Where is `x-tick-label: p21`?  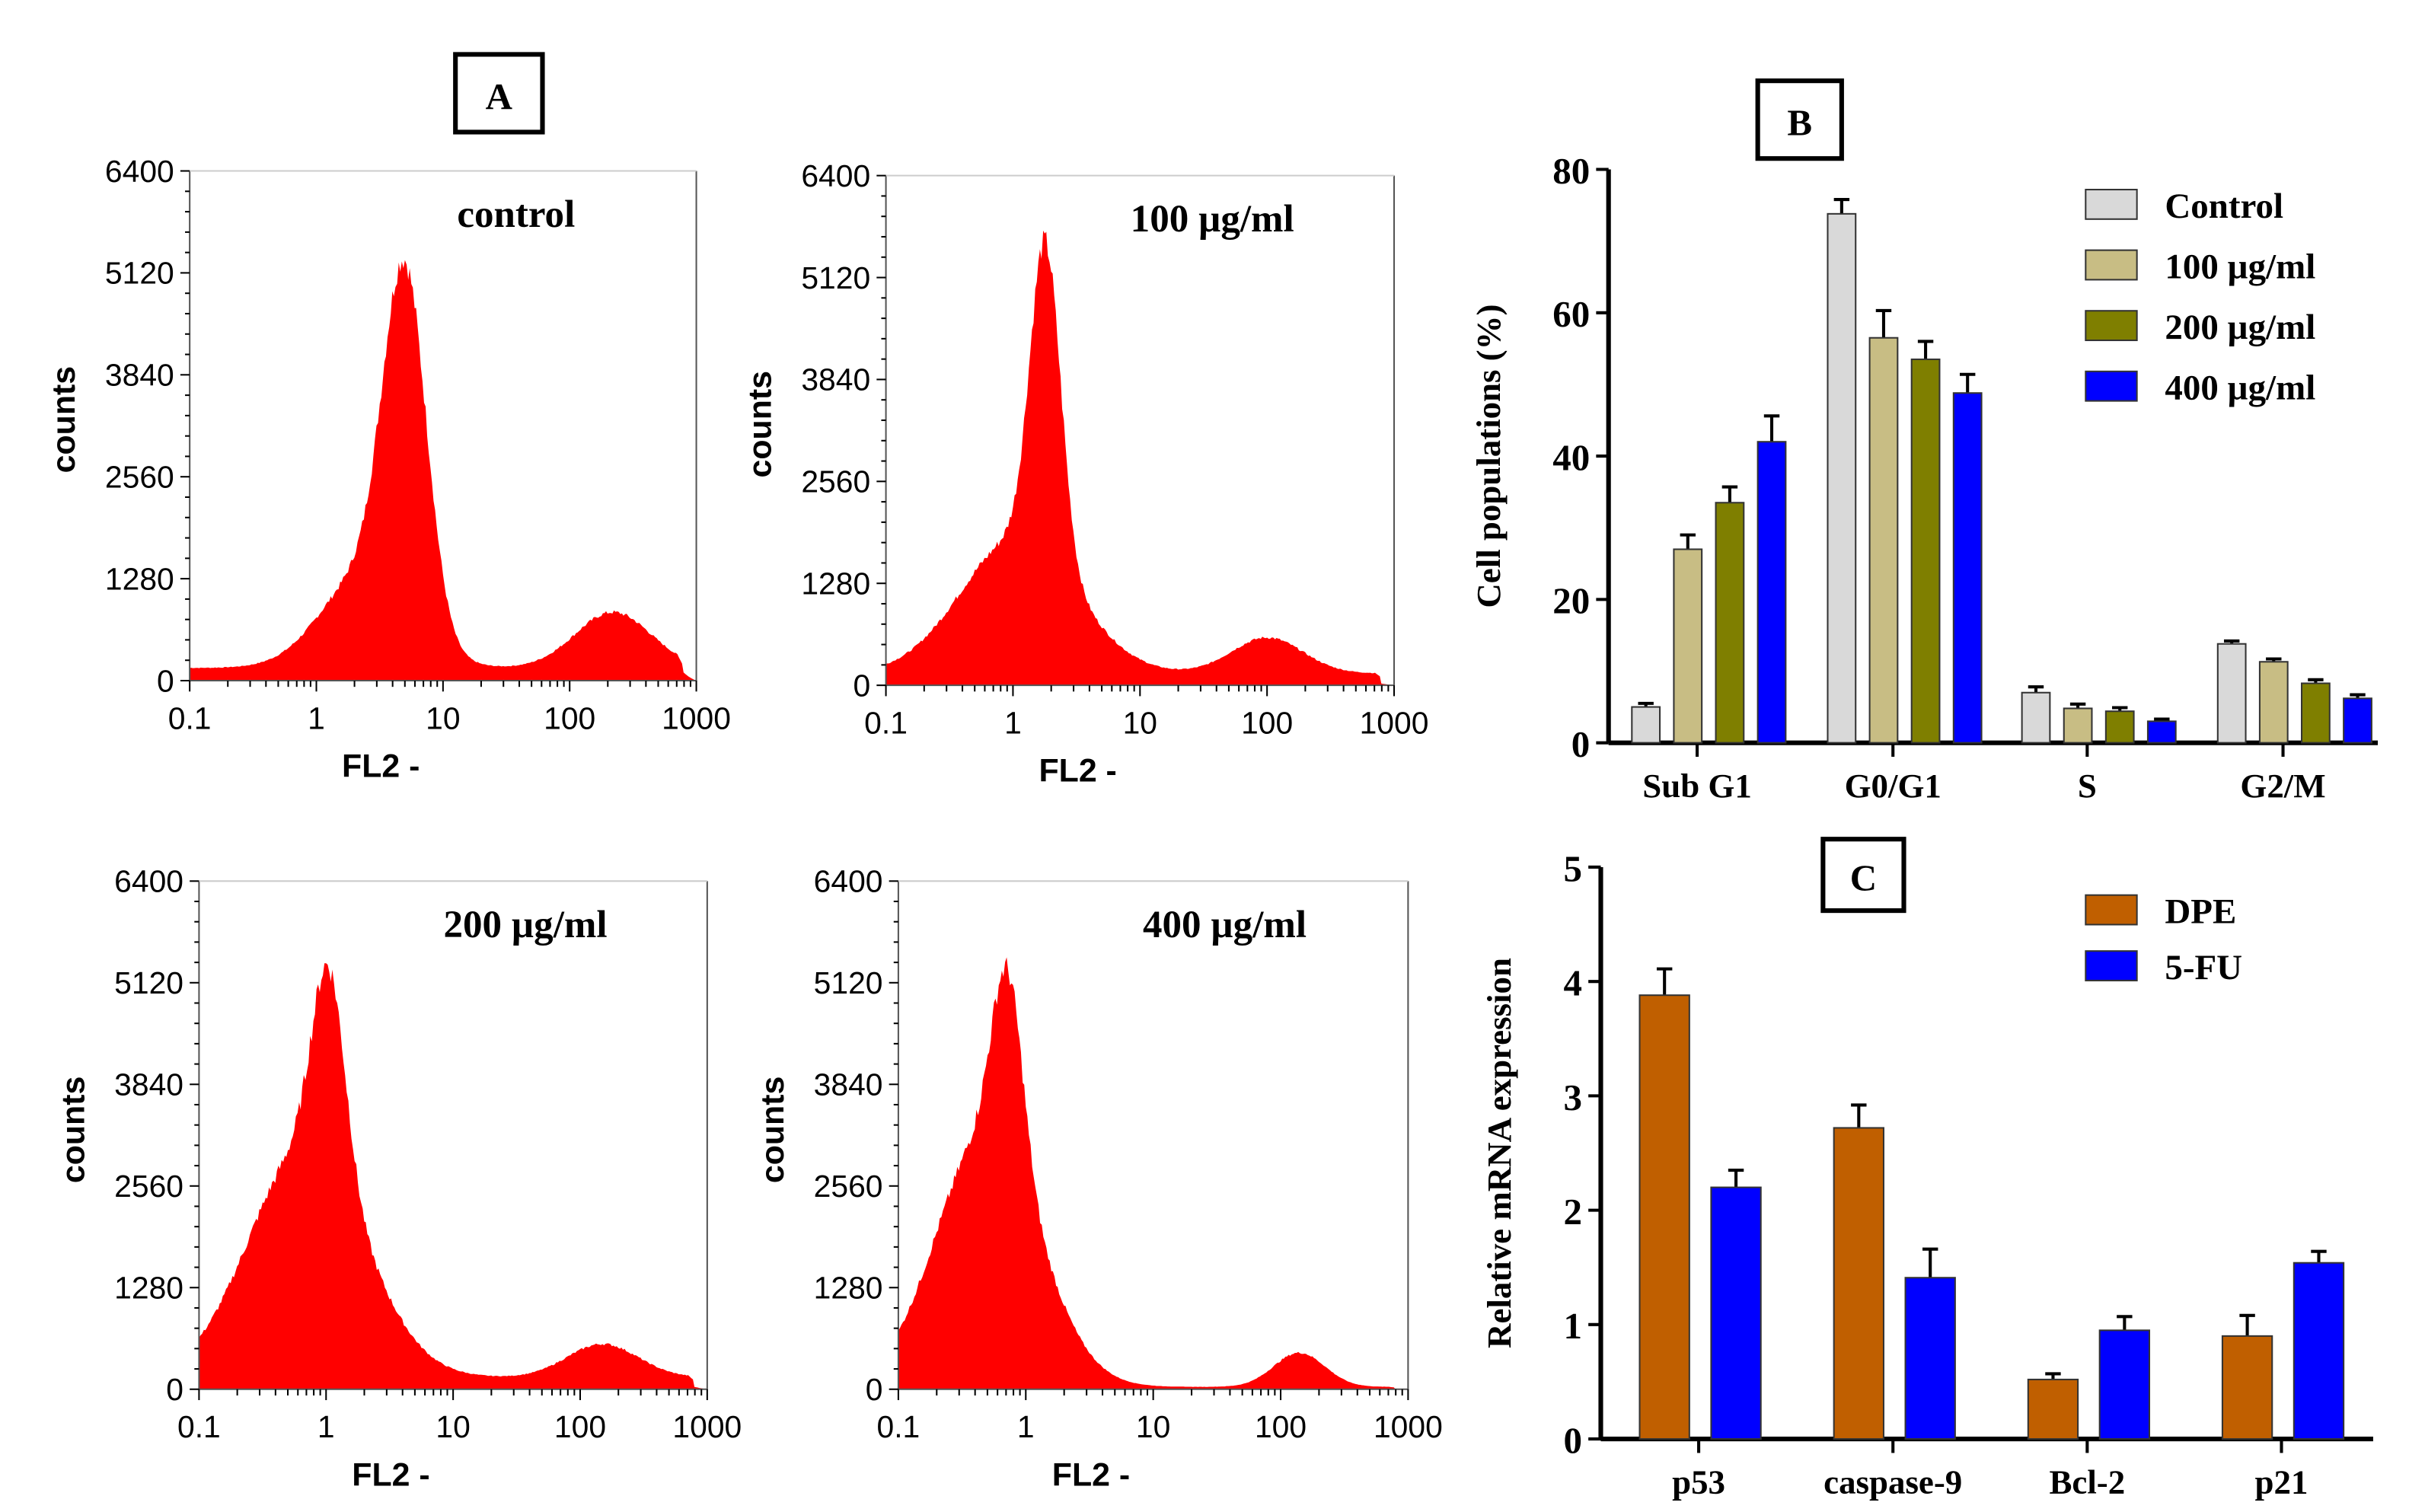 x-tick-label: p21 is located at coordinates (2282, 1482).